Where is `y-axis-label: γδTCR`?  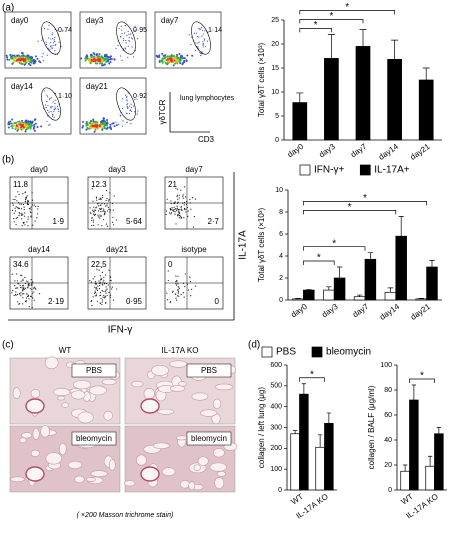 y-axis-label: γδTCR is located at coordinates (162, 111).